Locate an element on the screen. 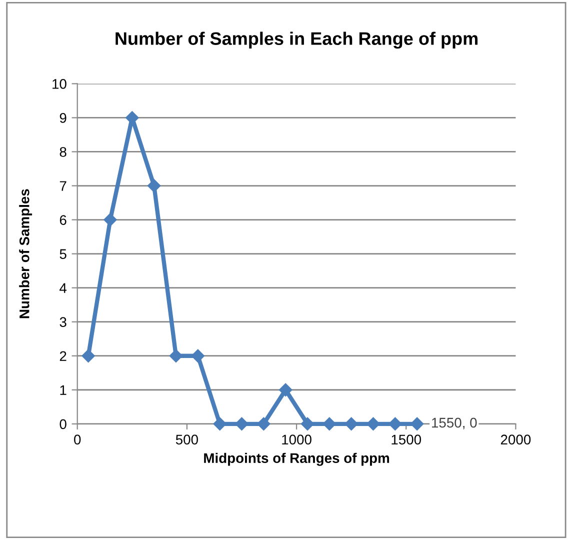  x-tick-label: 0 is located at coordinates (77, 439).